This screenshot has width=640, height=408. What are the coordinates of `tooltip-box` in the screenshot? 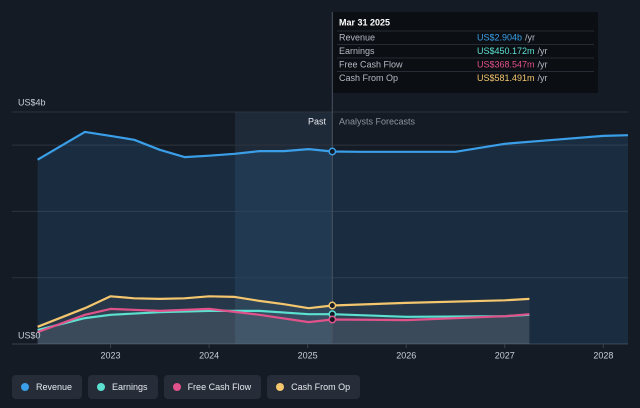 It's located at (465, 52).